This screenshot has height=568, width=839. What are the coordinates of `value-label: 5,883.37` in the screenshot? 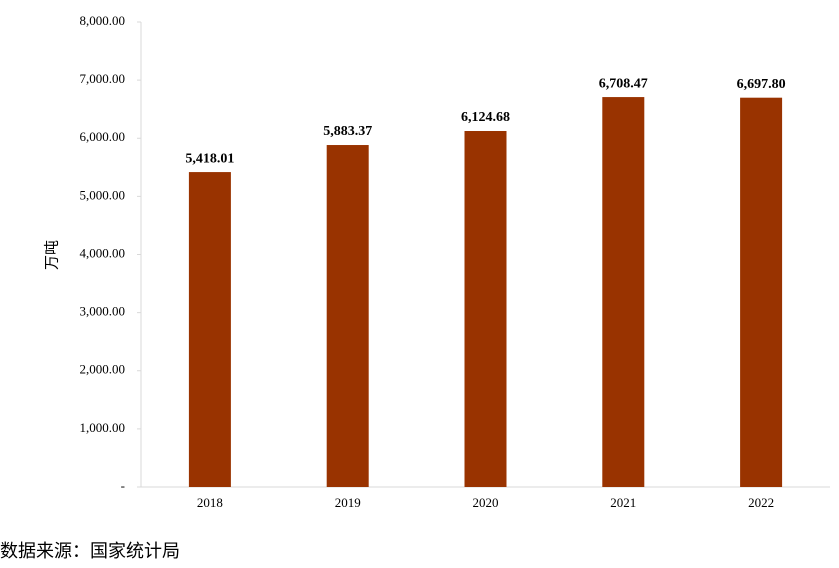 It's located at (347, 131).